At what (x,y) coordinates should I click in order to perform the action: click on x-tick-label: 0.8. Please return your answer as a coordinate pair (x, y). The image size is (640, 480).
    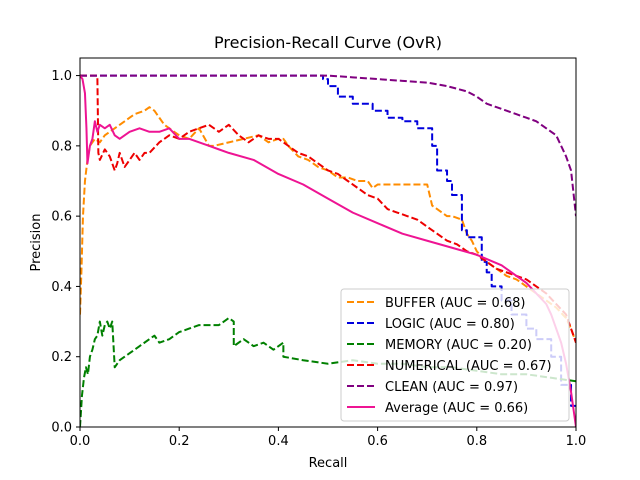
    Looking at the image, I should click on (476, 441).